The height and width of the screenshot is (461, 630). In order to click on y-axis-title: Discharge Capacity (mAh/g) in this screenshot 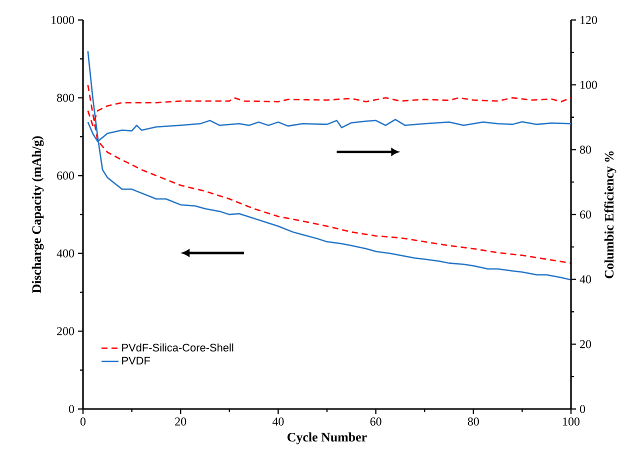, I will do `click(38, 215)`.